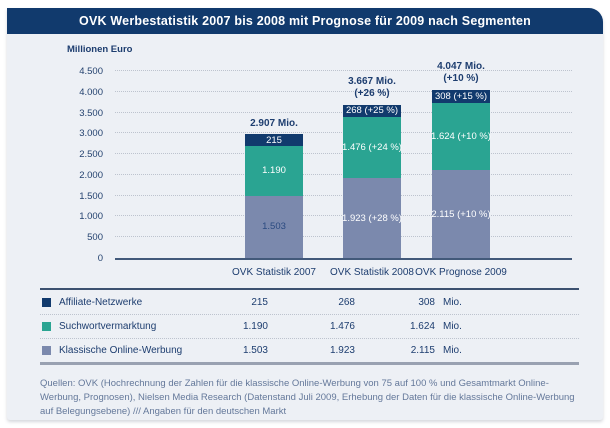 The width and height of the screenshot is (610, 428). What do you see at coordinates (100, 258) in the screenshot?
I see `y-tick-label: 0` at bounding box center [100, 258].